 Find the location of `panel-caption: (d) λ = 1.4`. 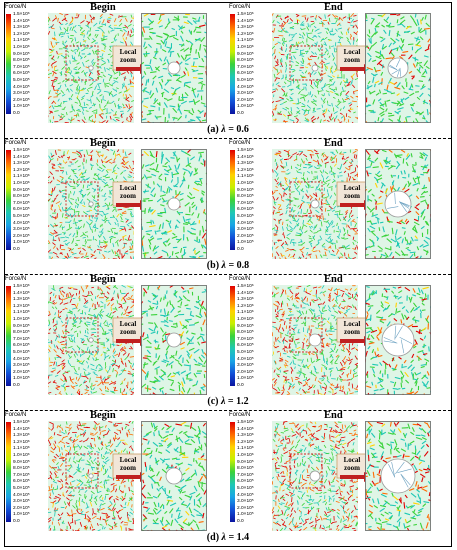

panel-caption: (d) λ = 1.4 is located at coordinates (228, 537).